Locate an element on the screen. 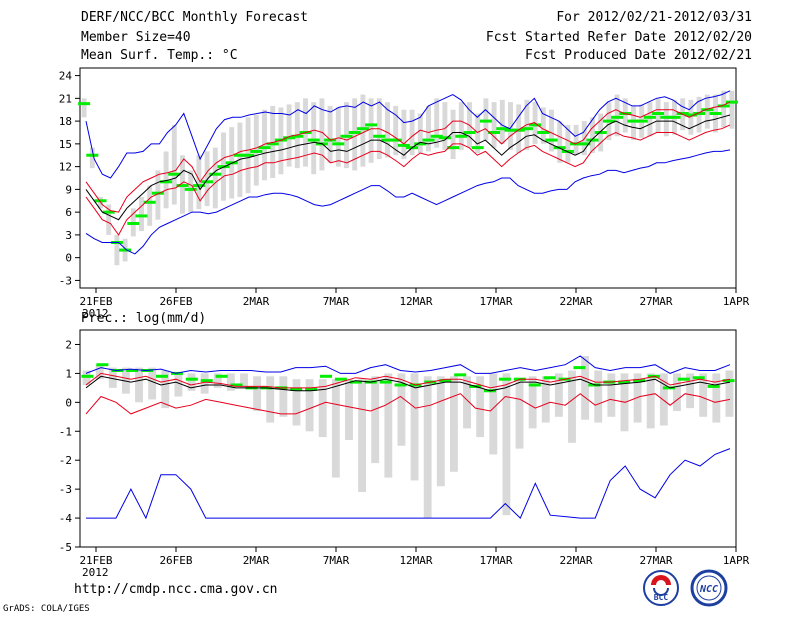 The image size is (800, 618). temp-ytick-label: 9 is located at coordinates (68, 189).